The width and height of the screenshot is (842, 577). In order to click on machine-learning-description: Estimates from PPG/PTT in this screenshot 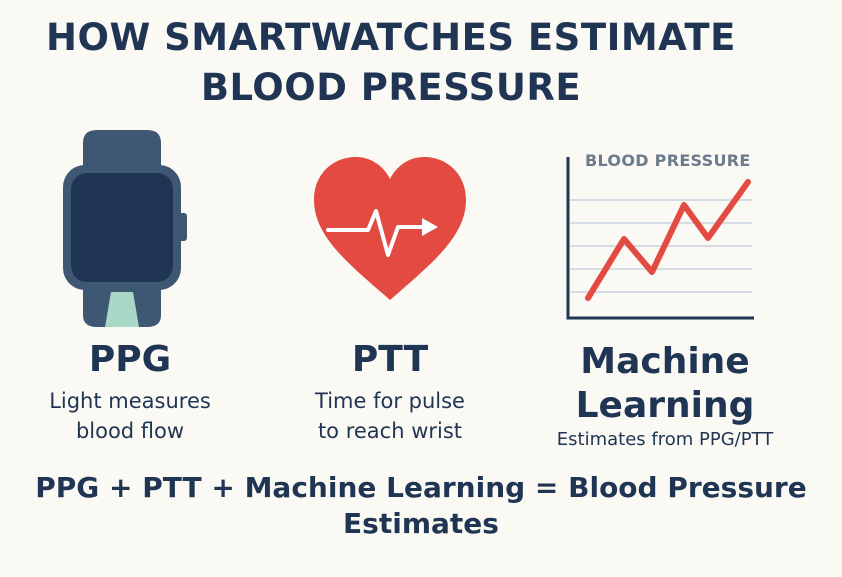, I will do `click(665, 439)`.